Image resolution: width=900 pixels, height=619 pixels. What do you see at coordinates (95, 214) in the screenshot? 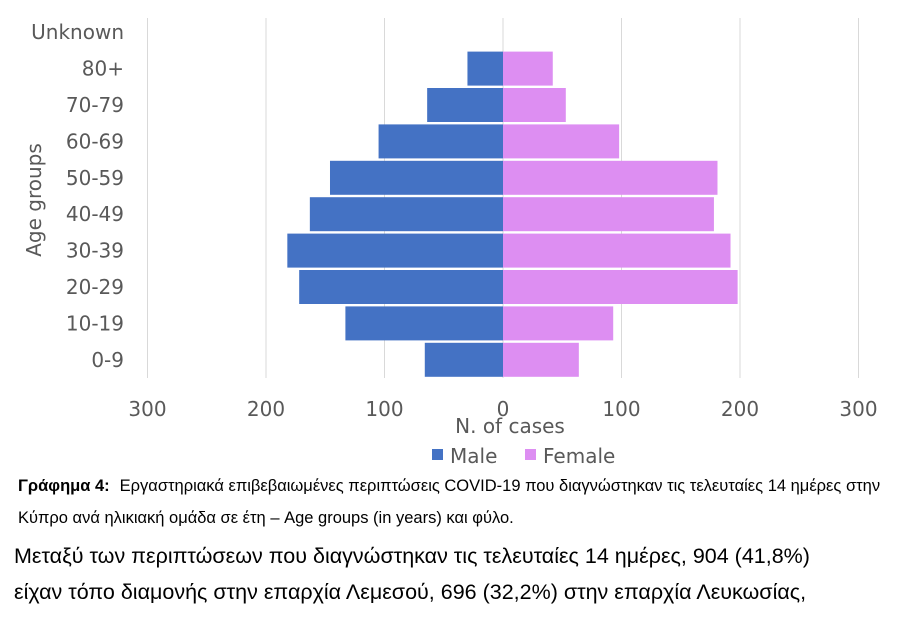
I see `y-tick-label: 40-49` at bounding box center [95, 214].